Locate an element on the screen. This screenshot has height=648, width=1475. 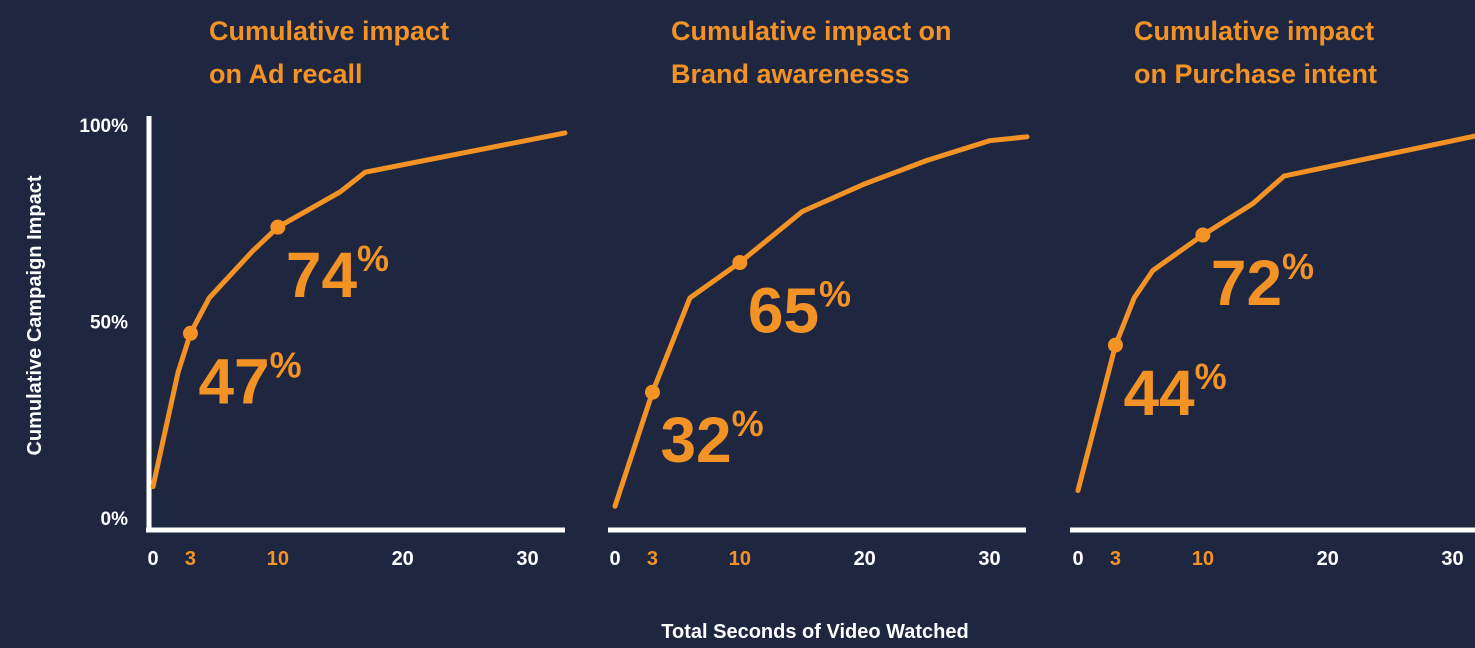
data-label: 74% is located at coordinates (337, 274).